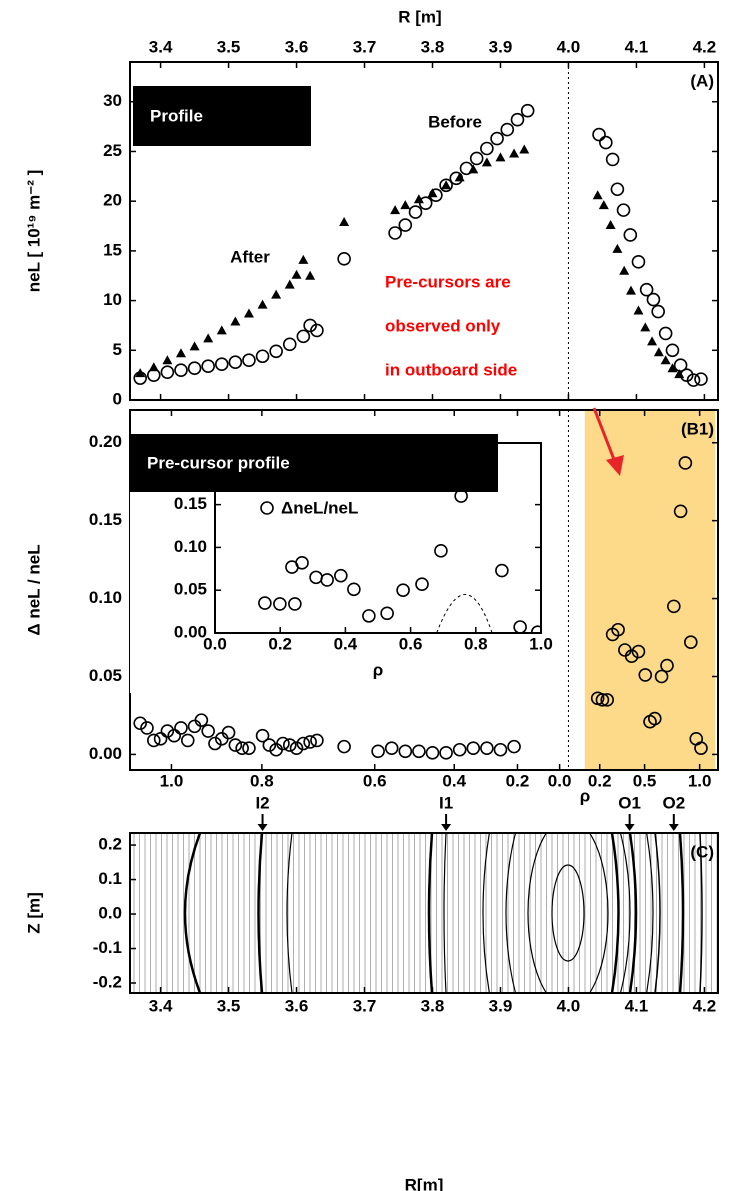  Describe the element at coordinates (110, 844) in the screenshot. I see `y-tick-label: 0.2` at that location.